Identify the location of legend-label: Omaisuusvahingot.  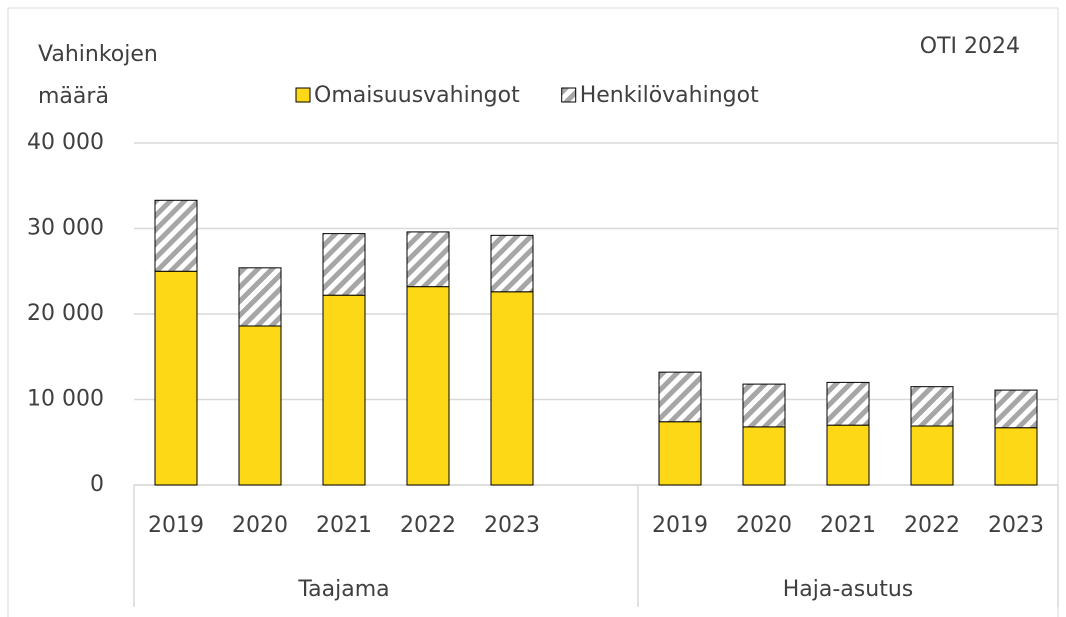
(417, 95).